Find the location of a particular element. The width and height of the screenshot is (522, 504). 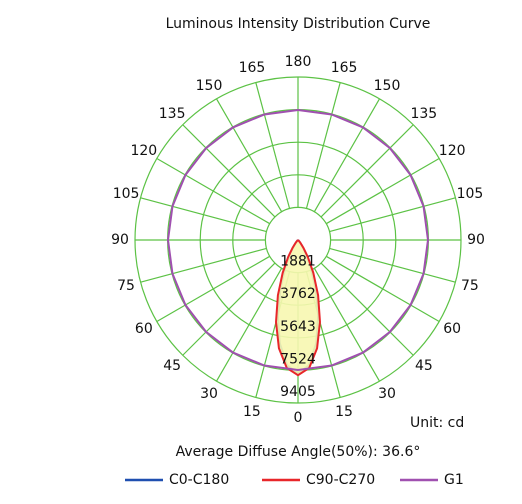

r-tick-label: 7524 is located at coordinates (298, 359).